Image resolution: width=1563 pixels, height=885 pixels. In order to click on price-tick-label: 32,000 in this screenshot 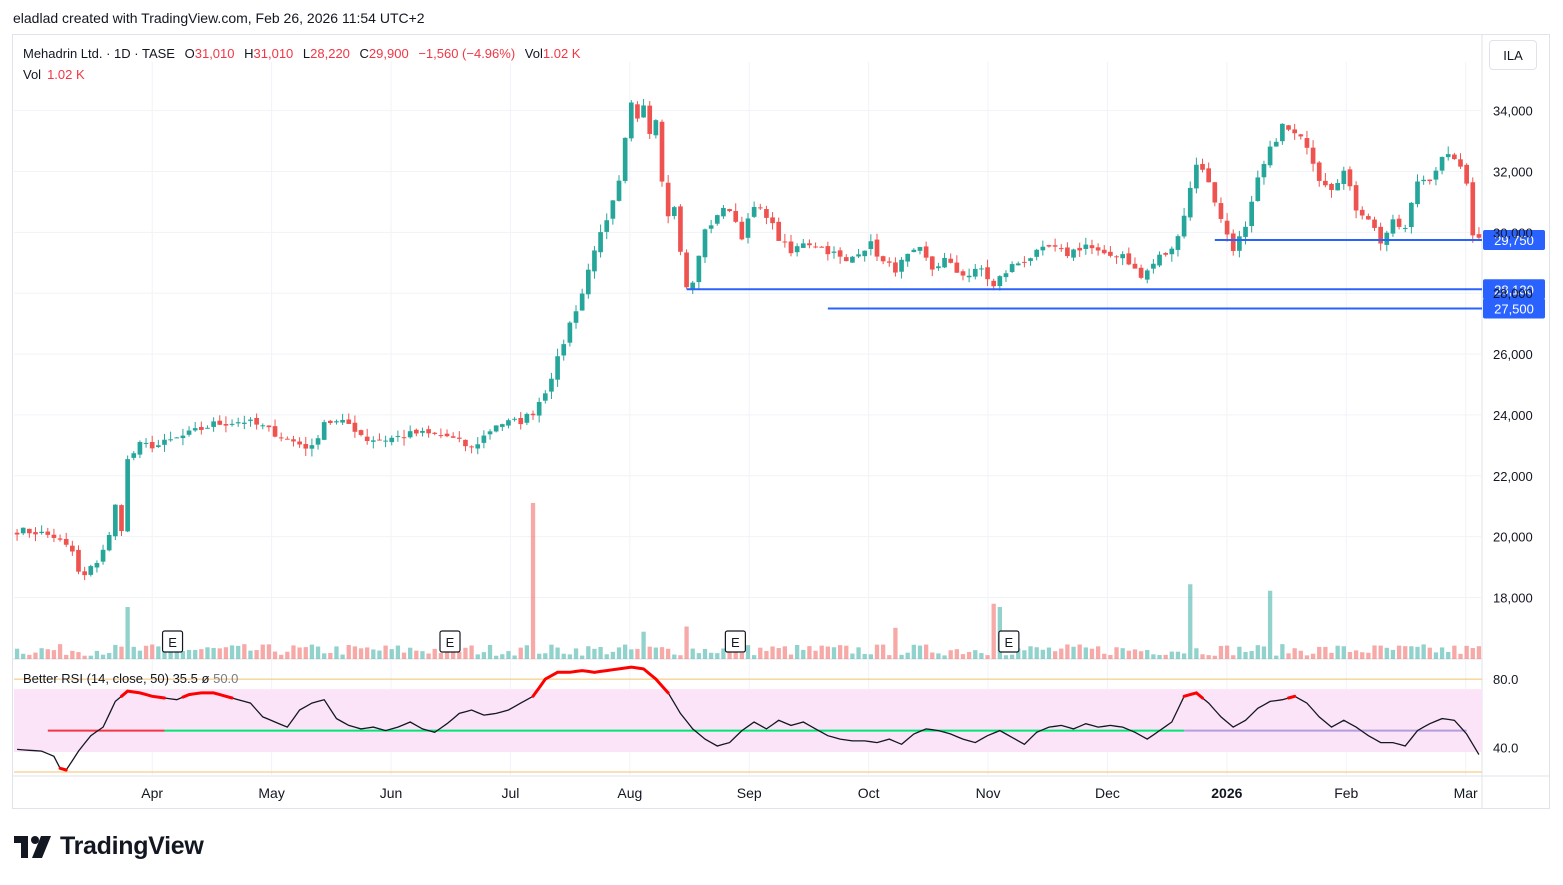, I will do `click(1513, 172)`.